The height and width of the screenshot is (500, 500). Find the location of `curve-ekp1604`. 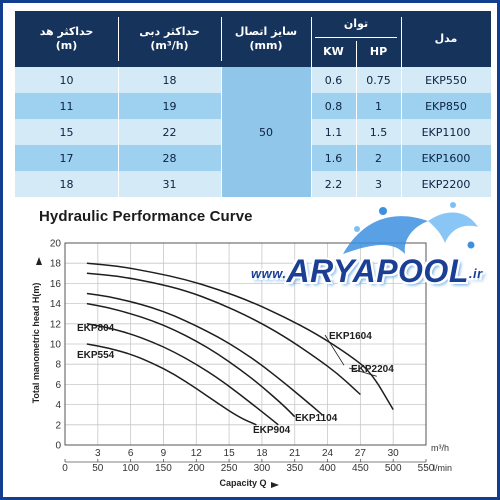

curve-ekp1604 is located at coordinates (223, 334).